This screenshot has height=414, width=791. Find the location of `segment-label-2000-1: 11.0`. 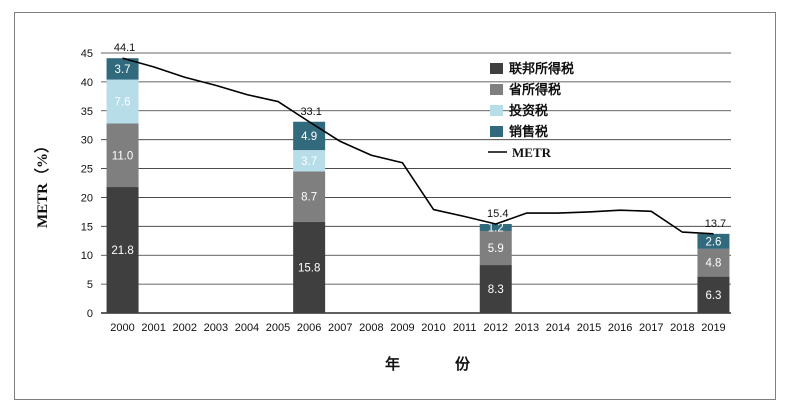

segment-label-2000-1: 11.0 is located at coordinates (123, 156).